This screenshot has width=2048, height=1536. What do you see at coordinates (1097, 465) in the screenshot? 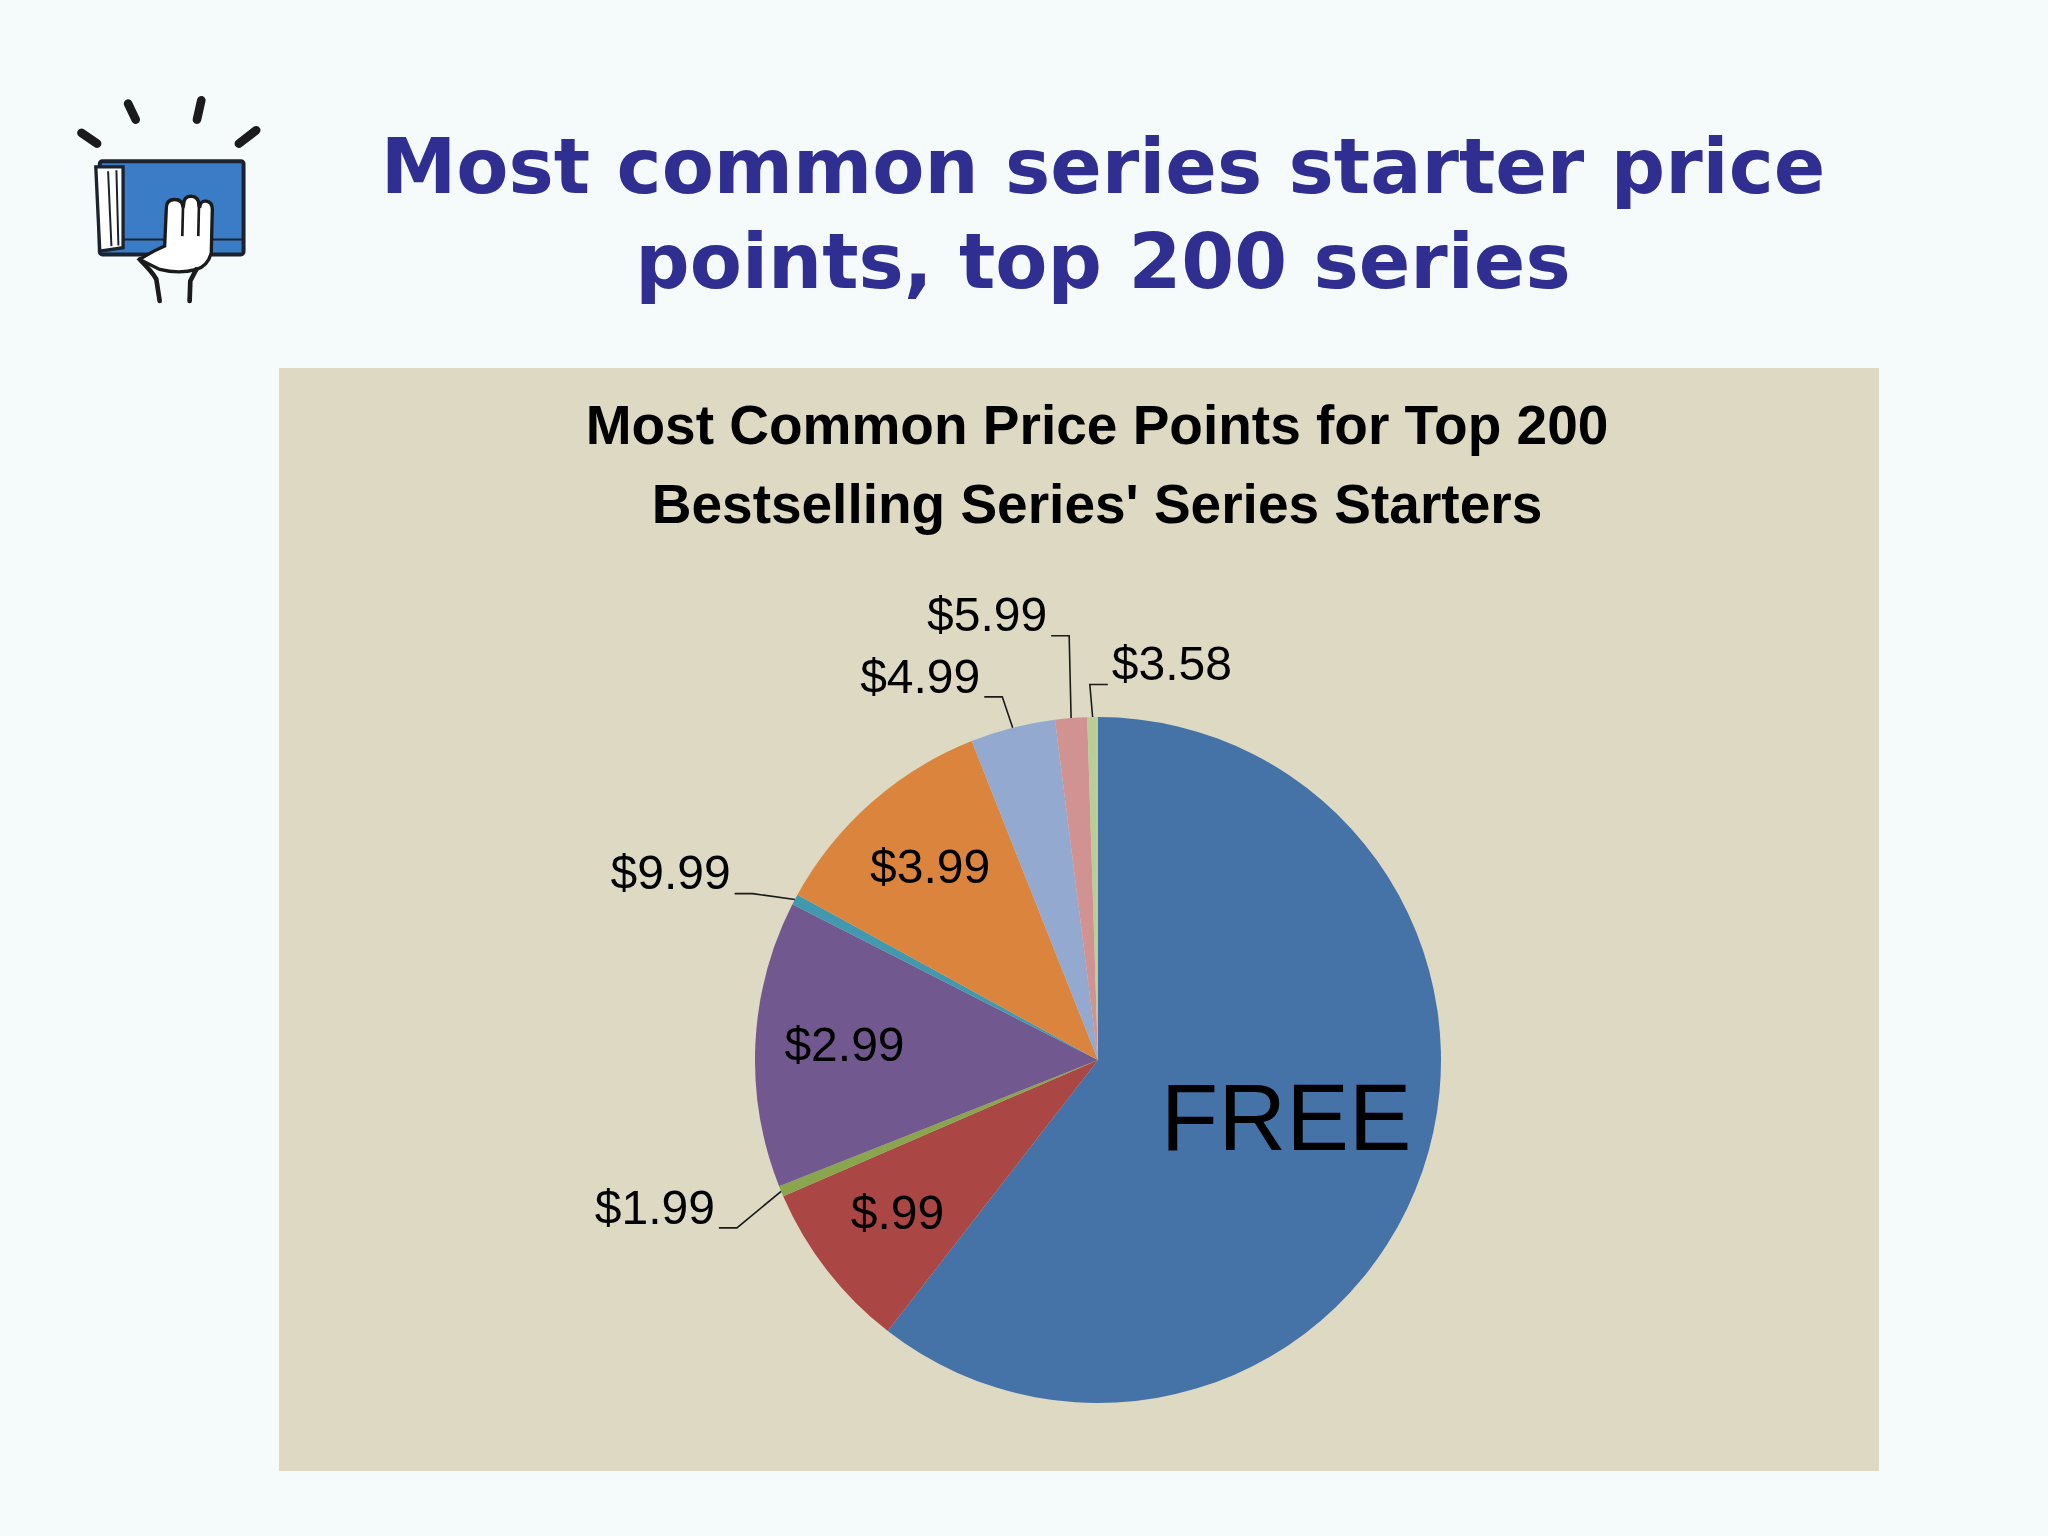
I see `chart-subtitle: Most Common Price Points for Top 200 Bestselling Series' Series Starters` at bounding box center [1097, 465].